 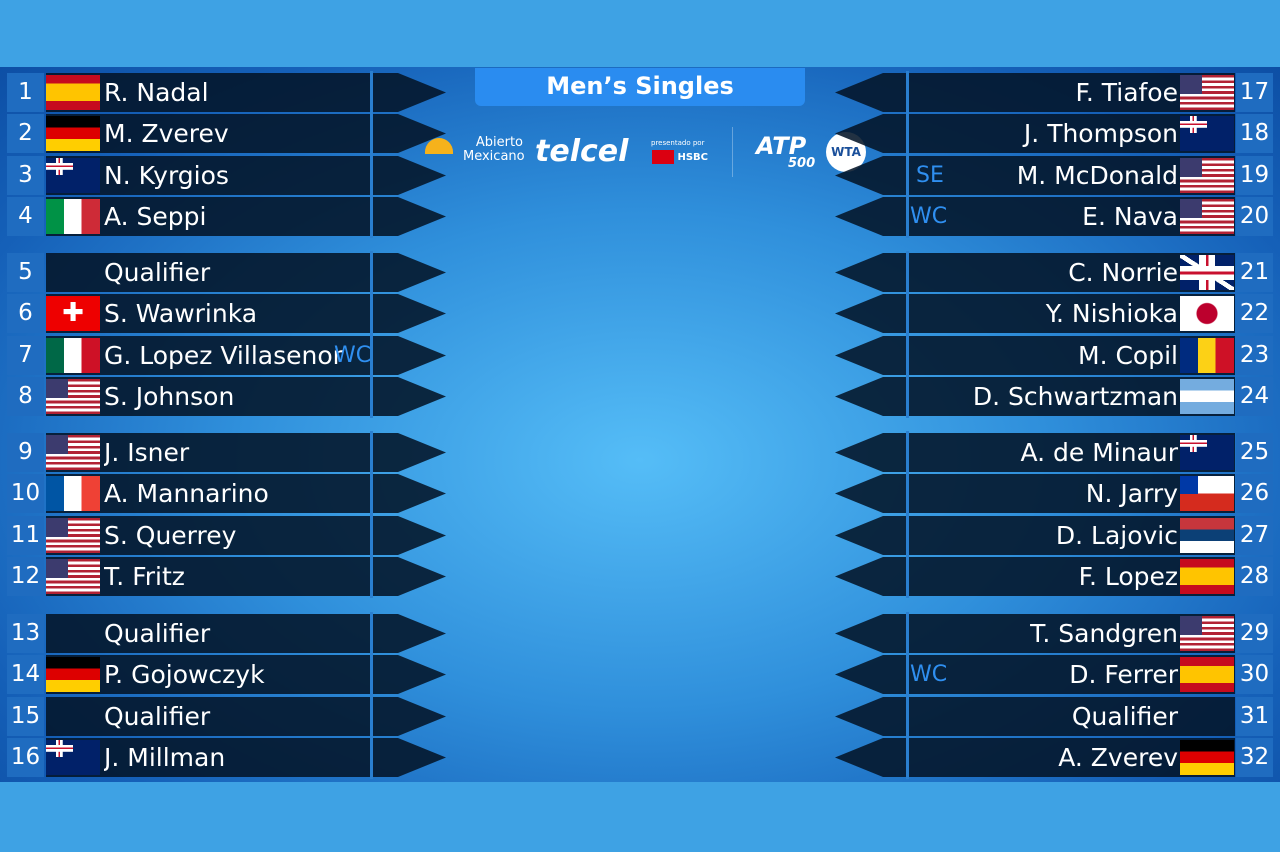 I want to click on draw-slot: 3 N. Kyrgios, so click(x=640, y=175).